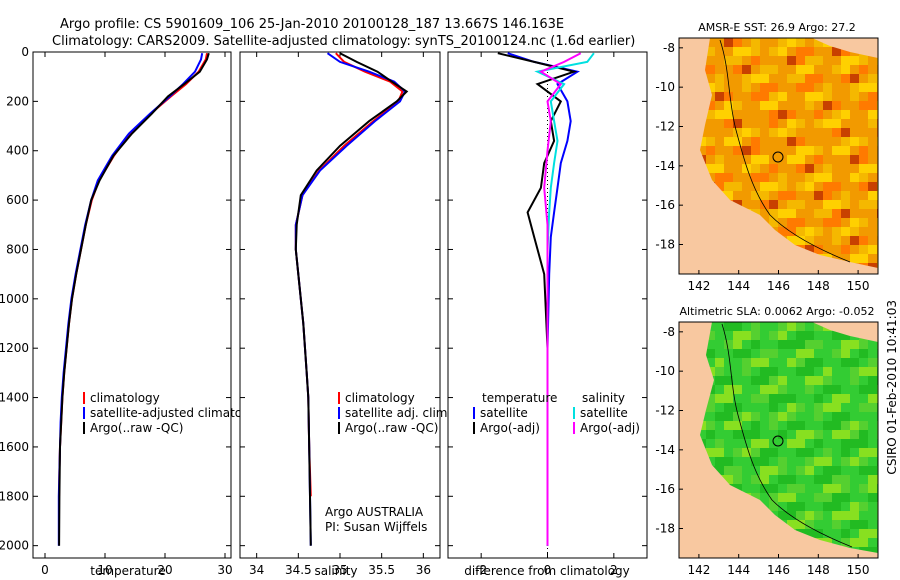  What do you see at coordinates (548, 570) in the screenshot?
I see `x-tick-label: 0` at bounding box center [548, 570].